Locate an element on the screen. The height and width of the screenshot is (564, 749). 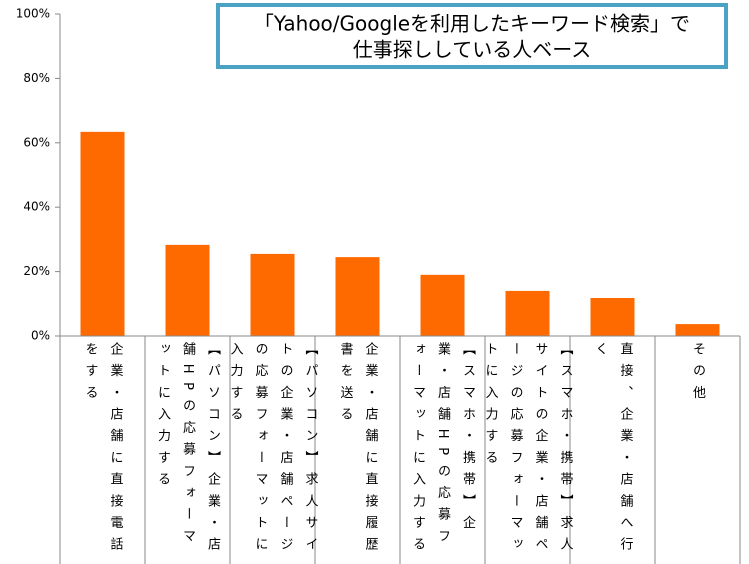
annotation: 「Yahoo/Googleを利用したキーワード検索」で is located at coordinates (472, 24).